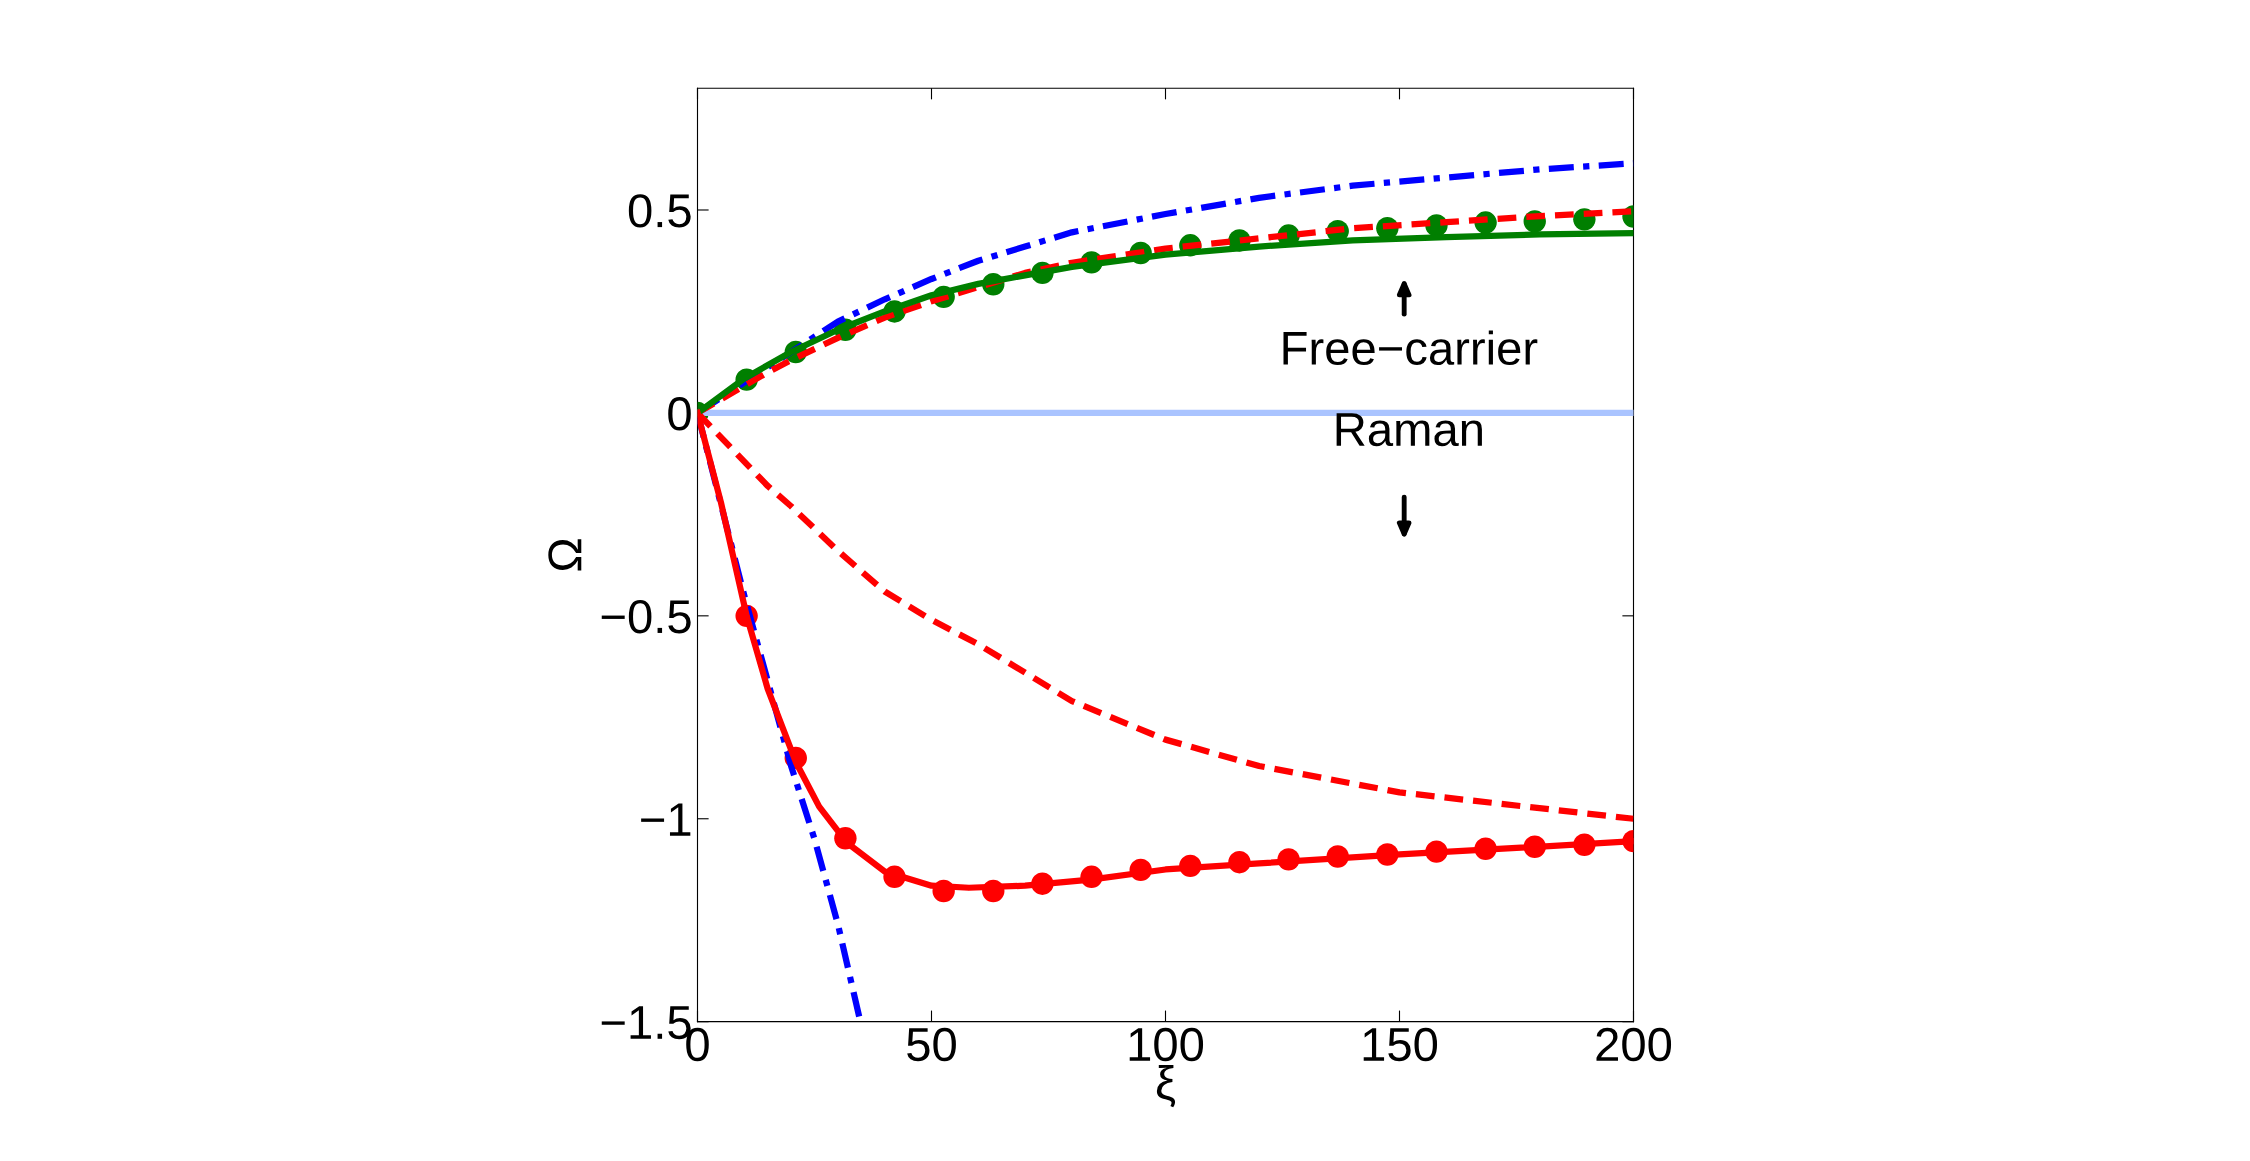  I want to click on y-tick-label: −0.5, so click(646, 616).